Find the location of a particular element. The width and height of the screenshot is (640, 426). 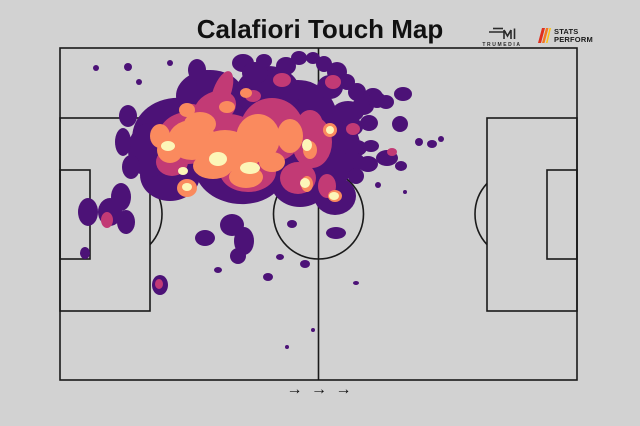

stats-perform-logo: STATS PERFORM is located at coordinates (565, 35).